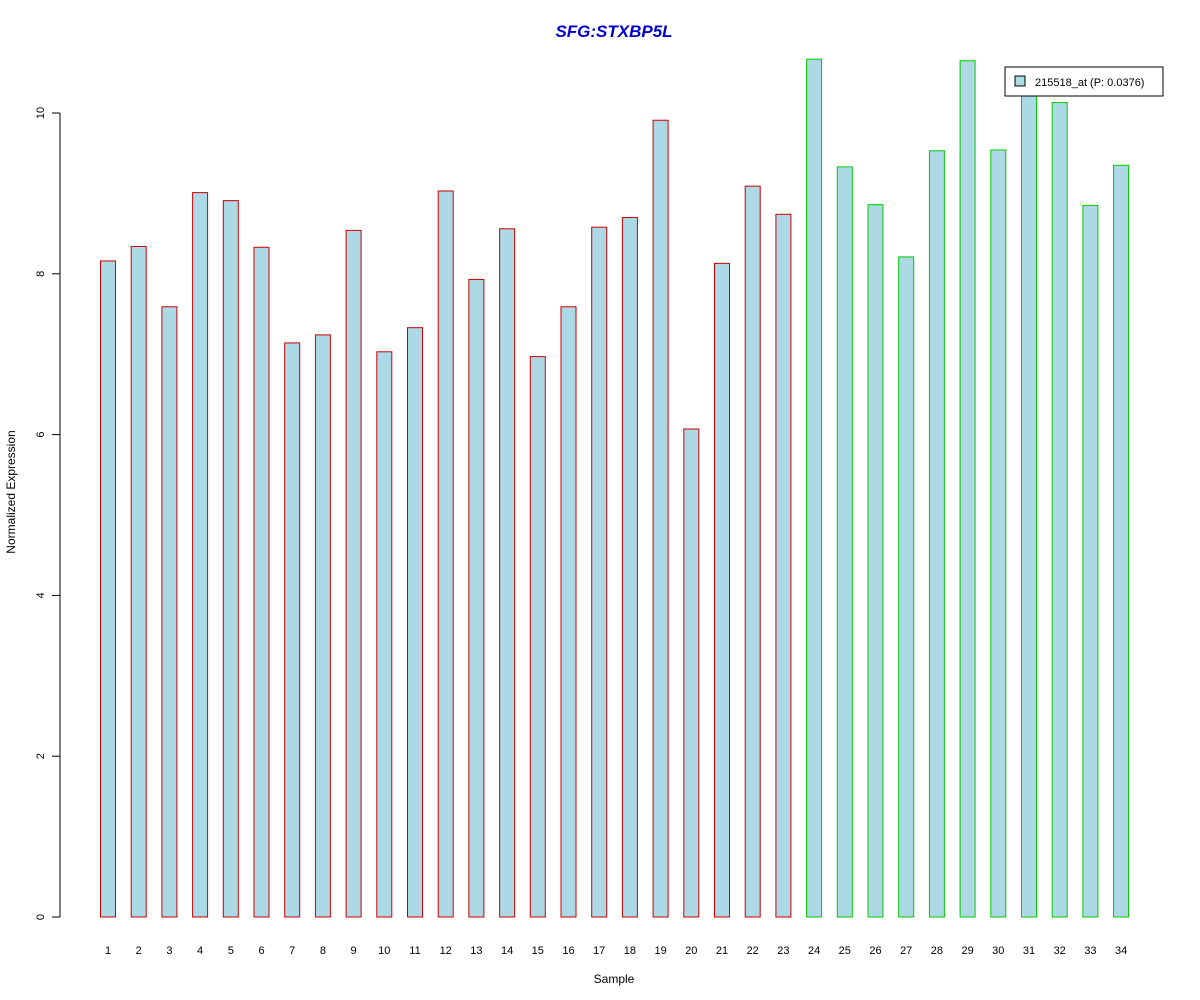 Image resolution: width=1200 pixels, height=1000 pixels. I want to click on x-tick-label: 6, so click(261, 951).